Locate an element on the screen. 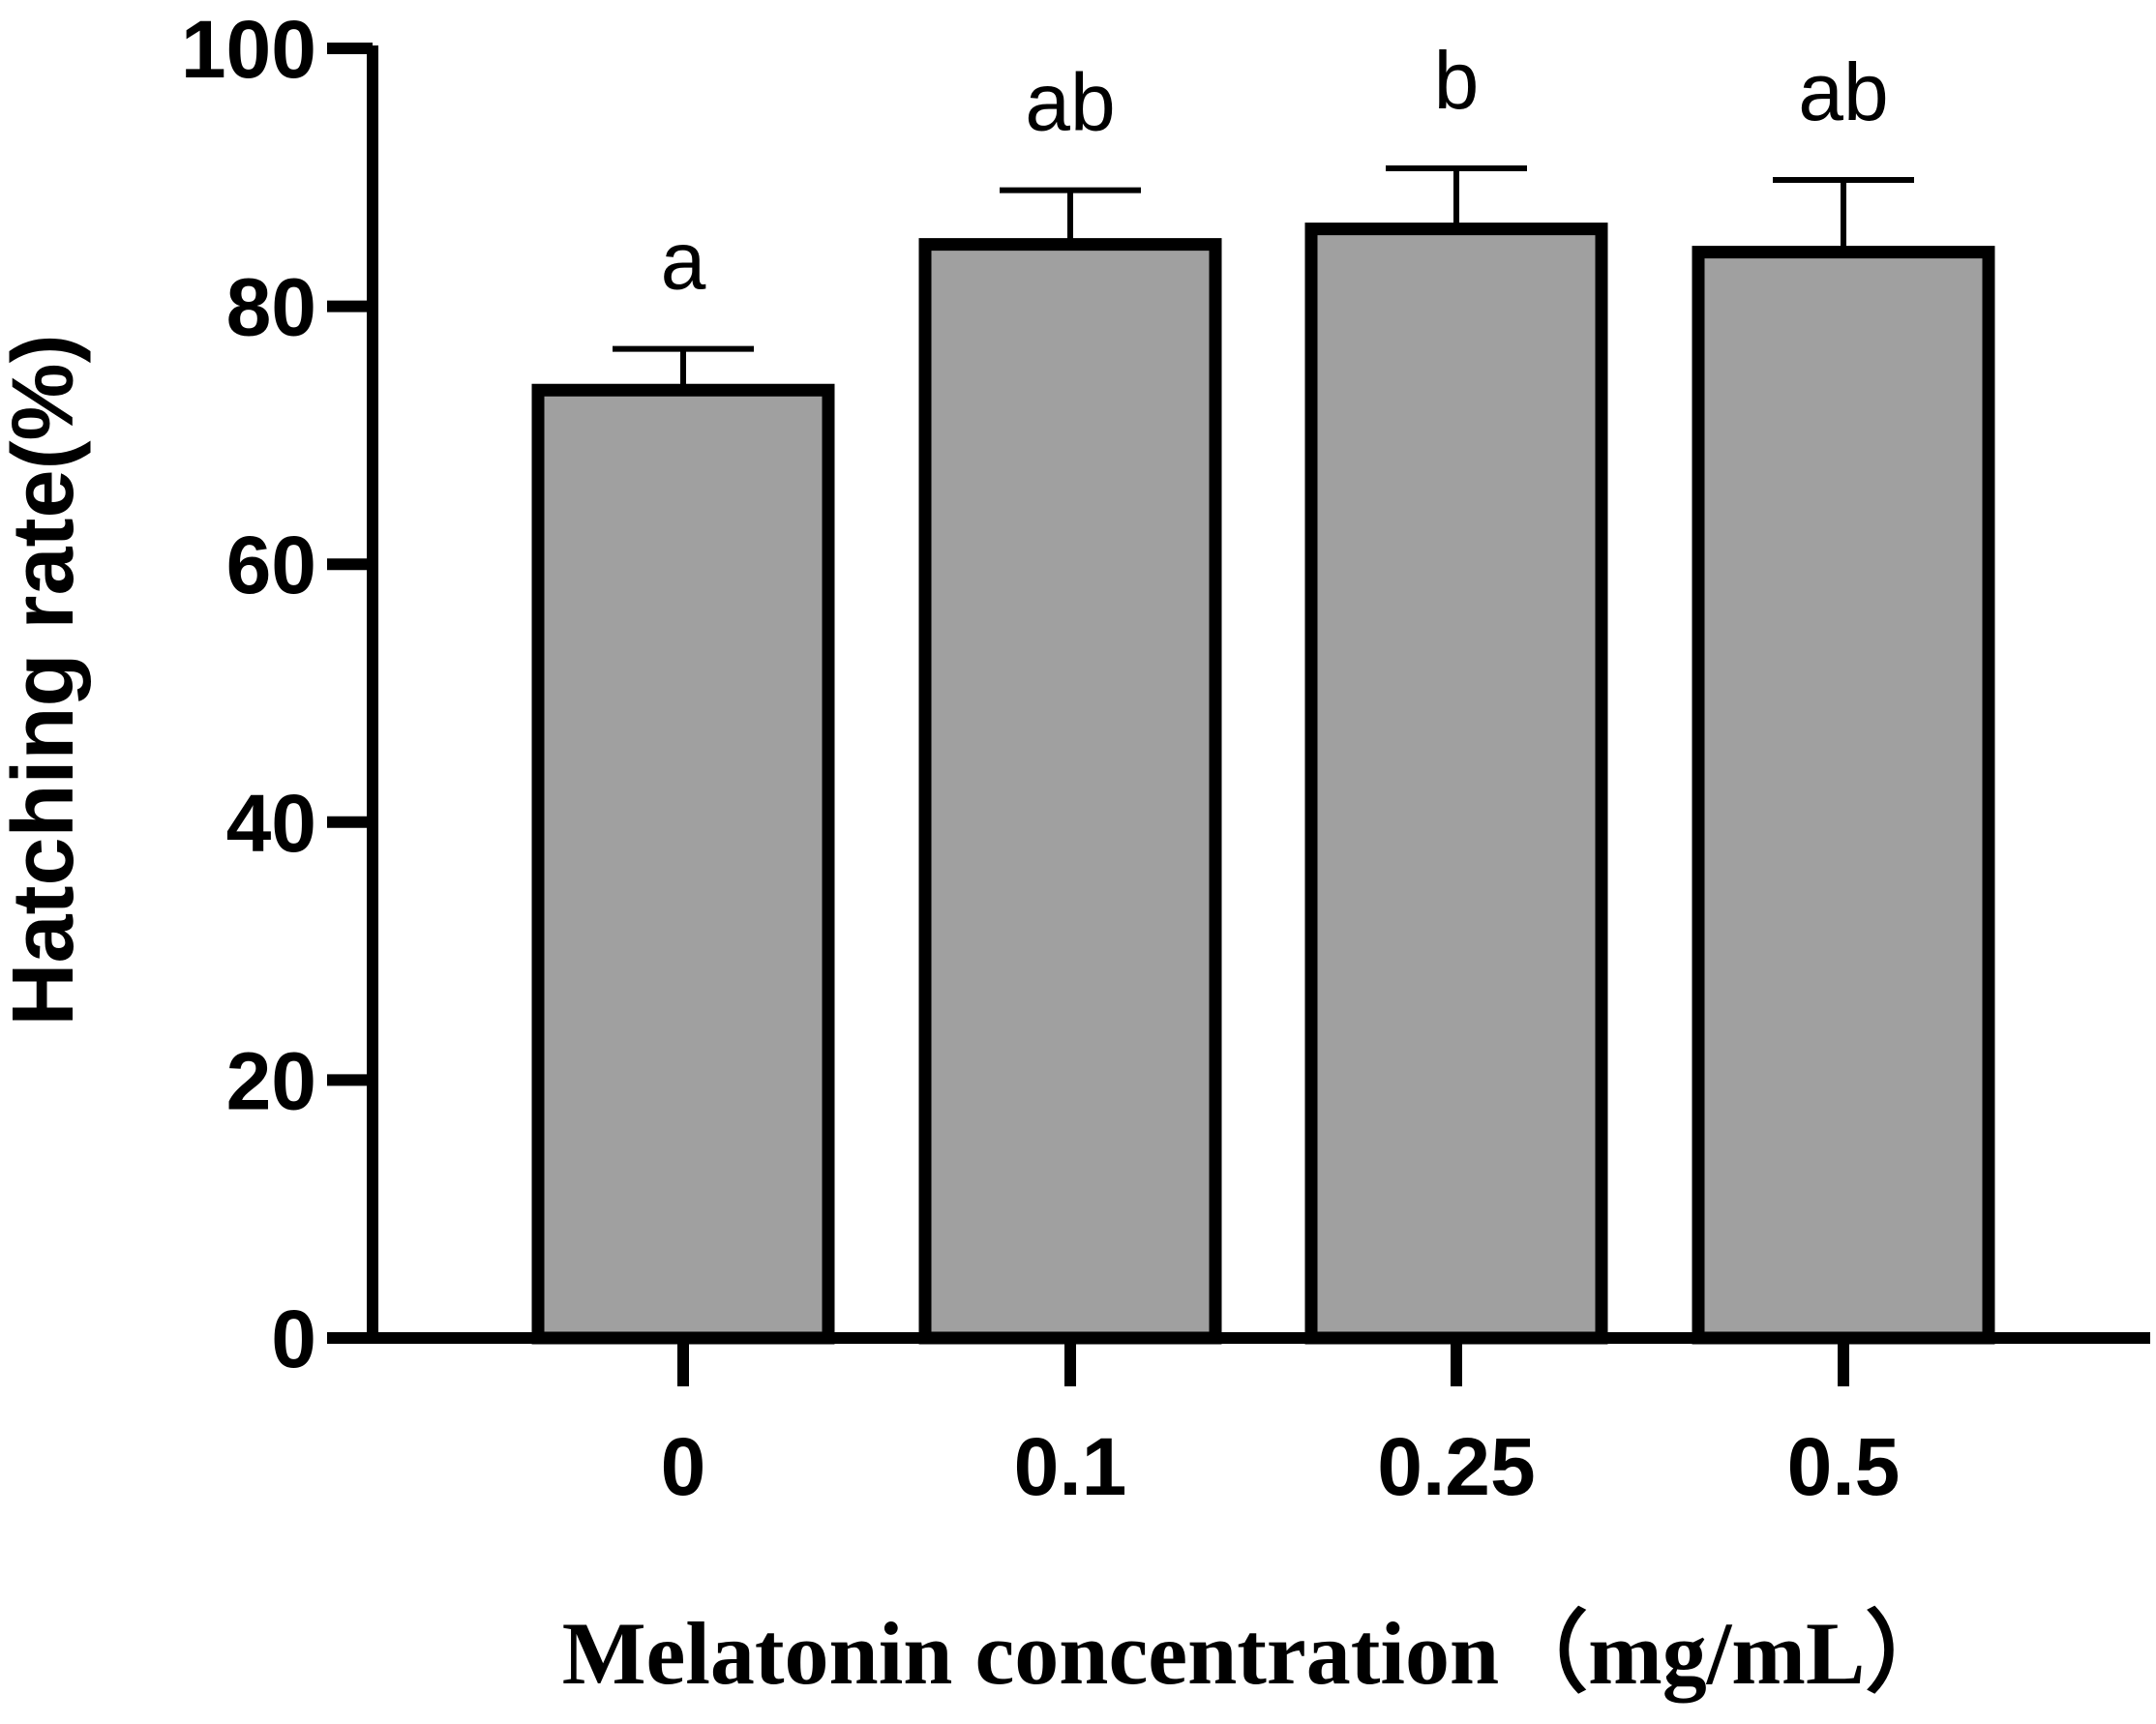 This screenshot has height=1724, width=2156. x-tick-label-0: 0 is located at coordinates (683, 1466).